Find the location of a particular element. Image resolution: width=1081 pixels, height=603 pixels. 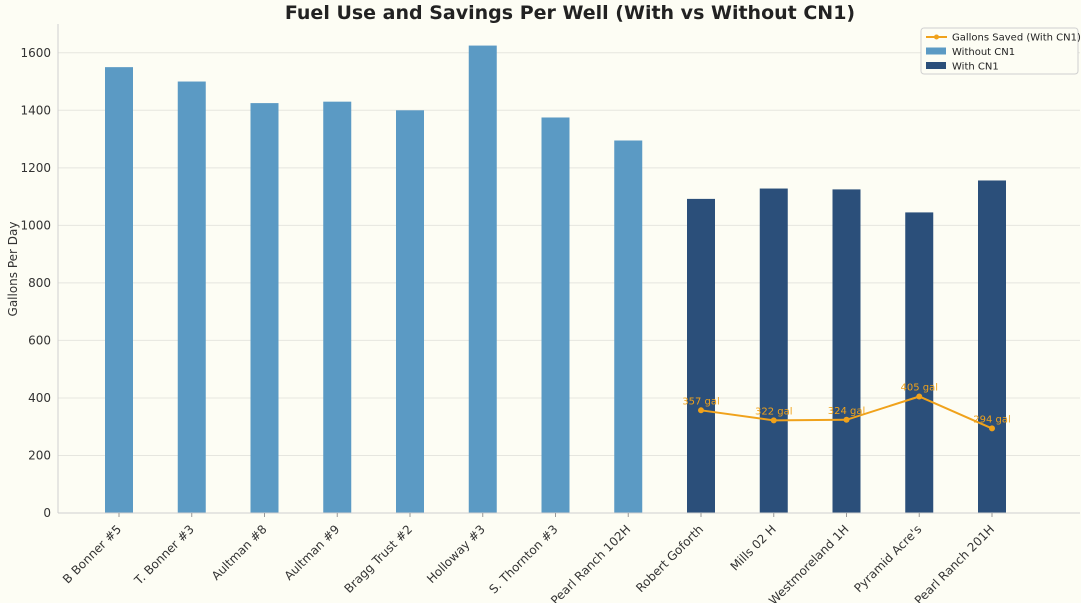

savings-line: 357 gal 322 gal 324 gal 405 gal 294 gal is located at coordinates (846, 407).